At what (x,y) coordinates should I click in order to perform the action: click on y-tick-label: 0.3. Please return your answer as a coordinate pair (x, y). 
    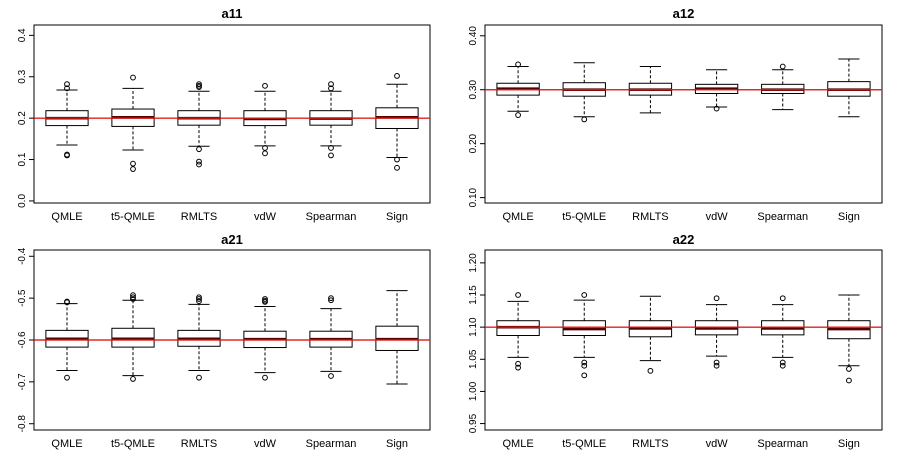
    Looking at the image, I should click on (22, 76).